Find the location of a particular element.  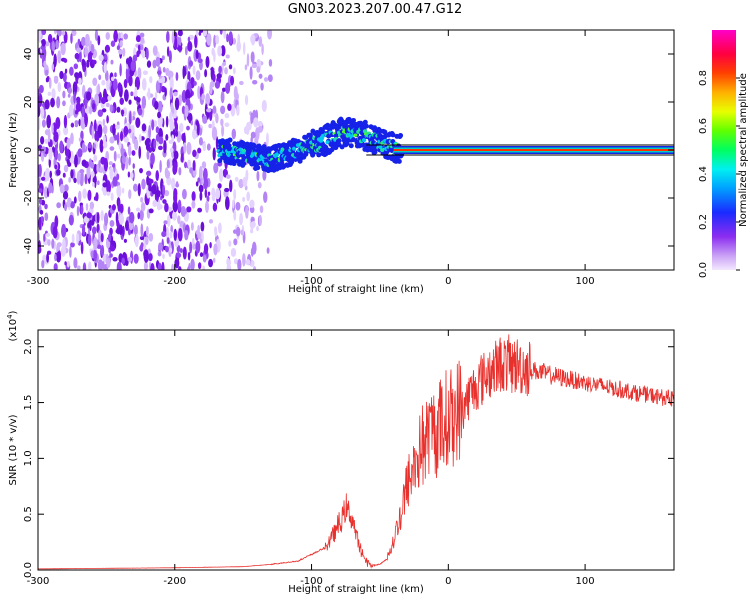

signal-core is located at coordinates (364, 140).